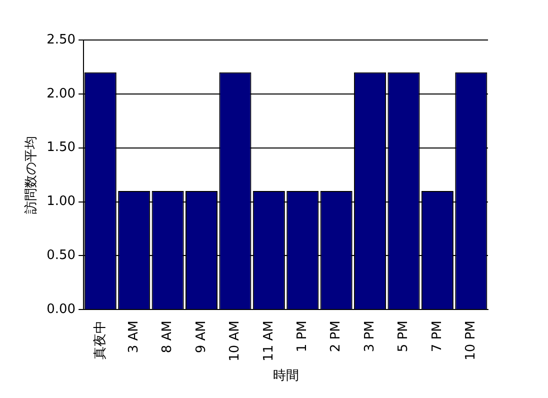  I want to click on y-tick-label: 2.50, so click(61, 40).